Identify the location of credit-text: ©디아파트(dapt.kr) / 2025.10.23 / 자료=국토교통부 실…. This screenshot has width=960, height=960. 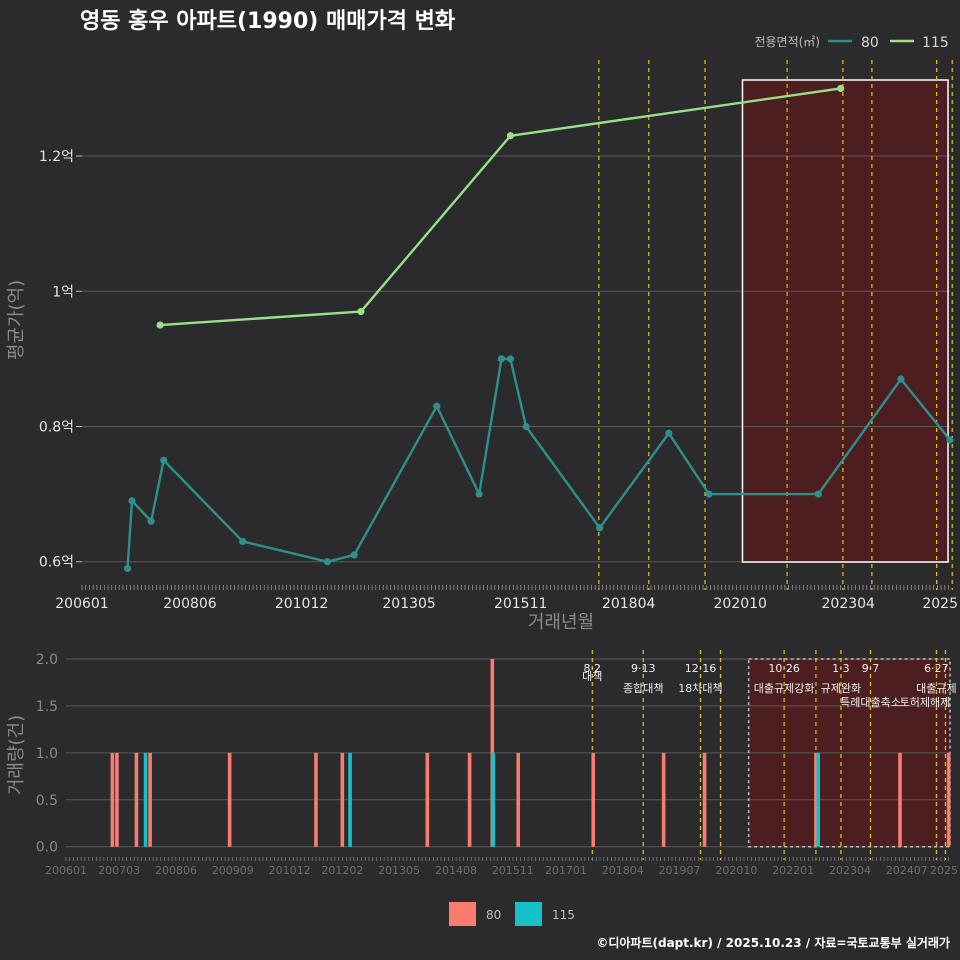
(773, 942).